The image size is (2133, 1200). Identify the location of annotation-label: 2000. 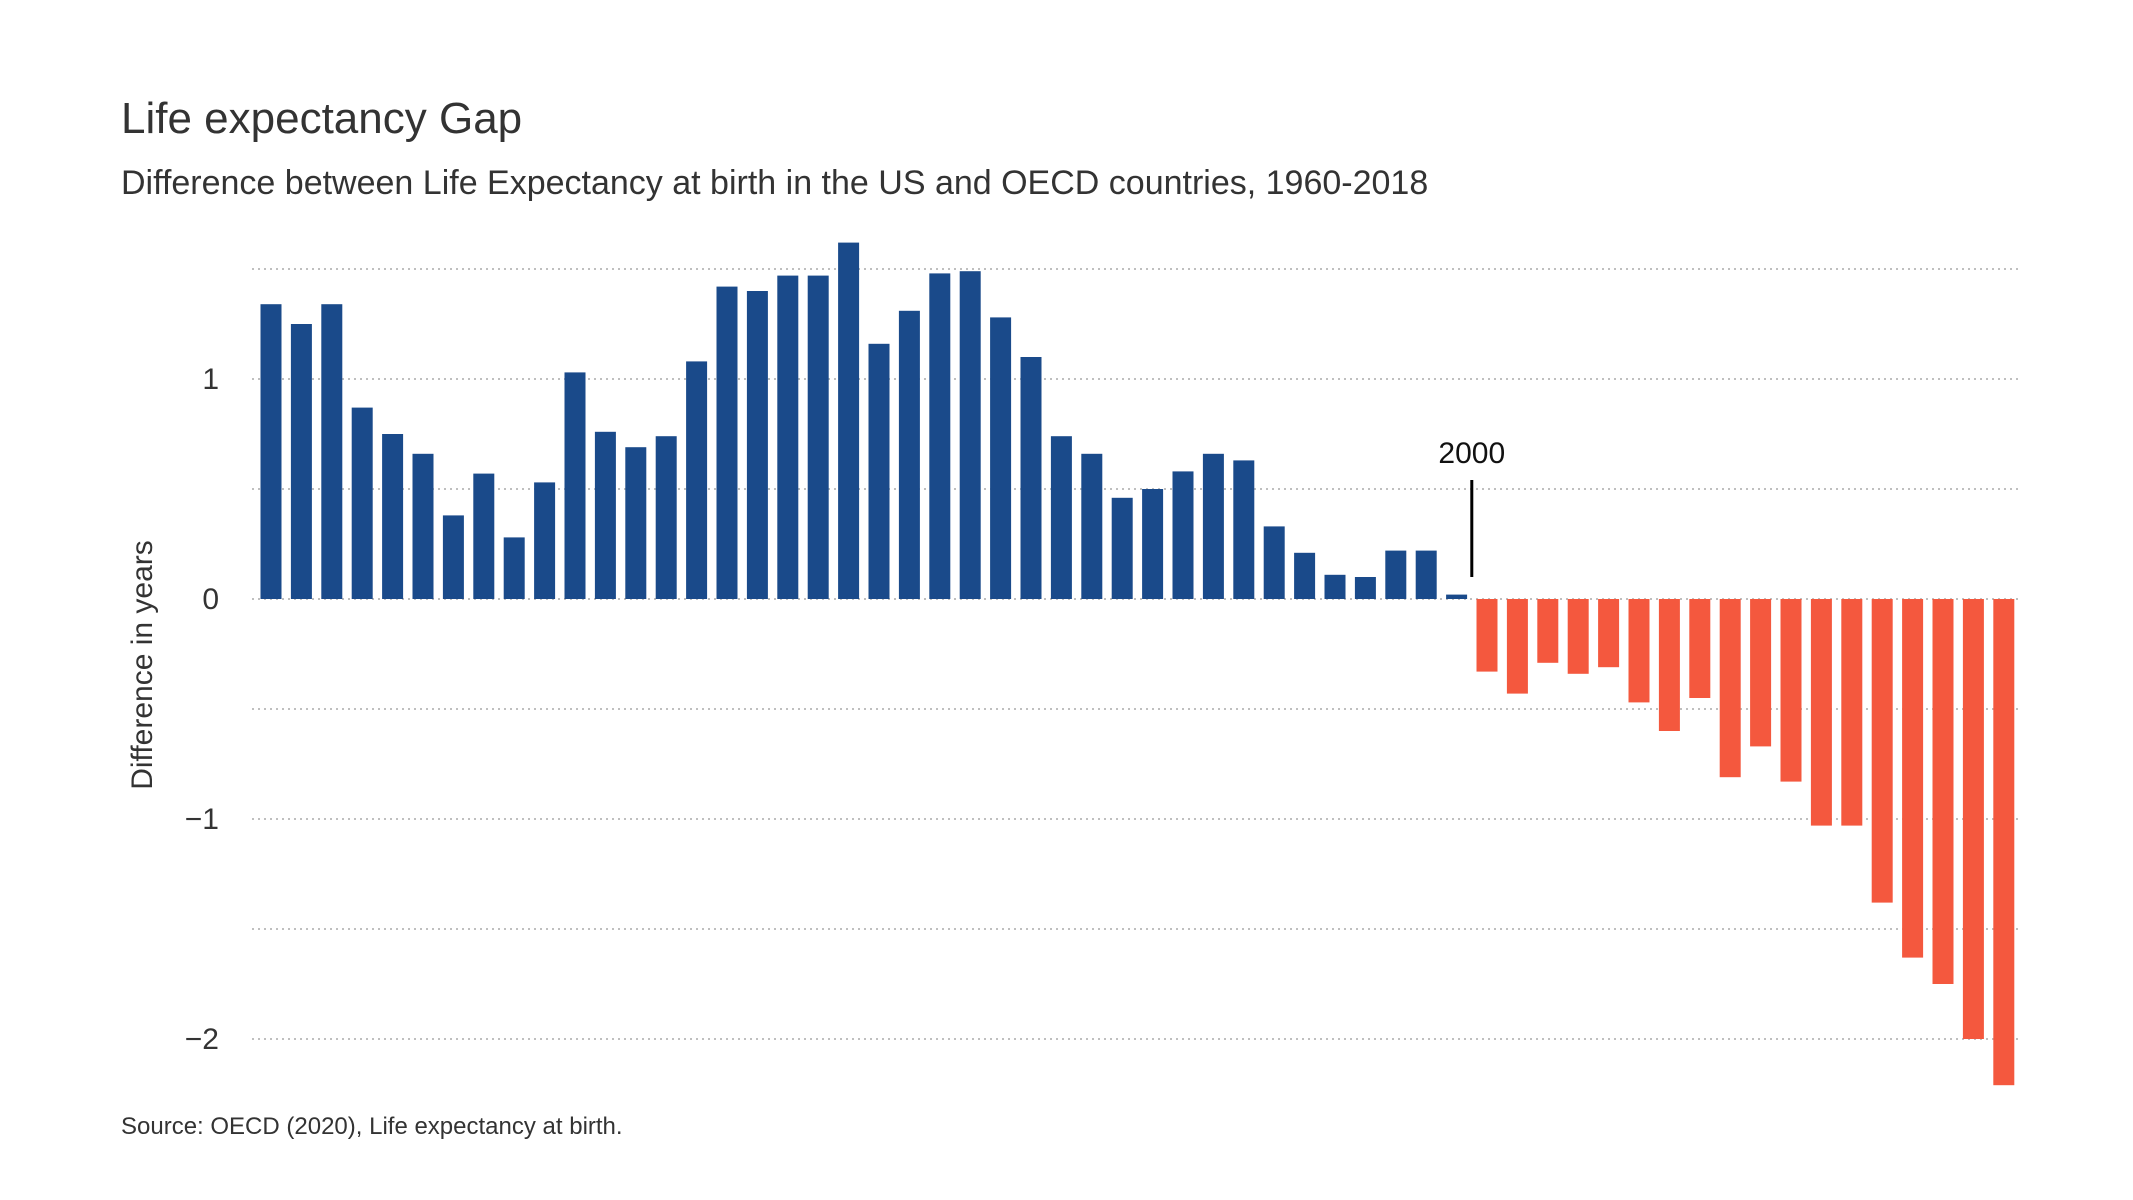
(1471, 453).